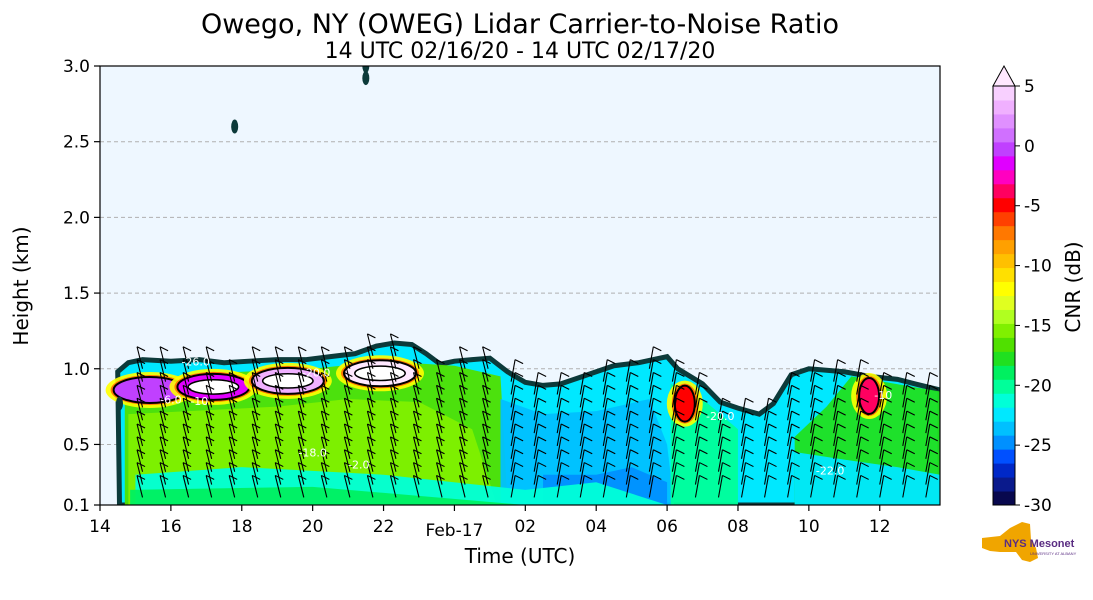 Image resolution: width=1093 pixels, height=600 pixels. I want to click on x-tick-label: 06, so click(667, 527).